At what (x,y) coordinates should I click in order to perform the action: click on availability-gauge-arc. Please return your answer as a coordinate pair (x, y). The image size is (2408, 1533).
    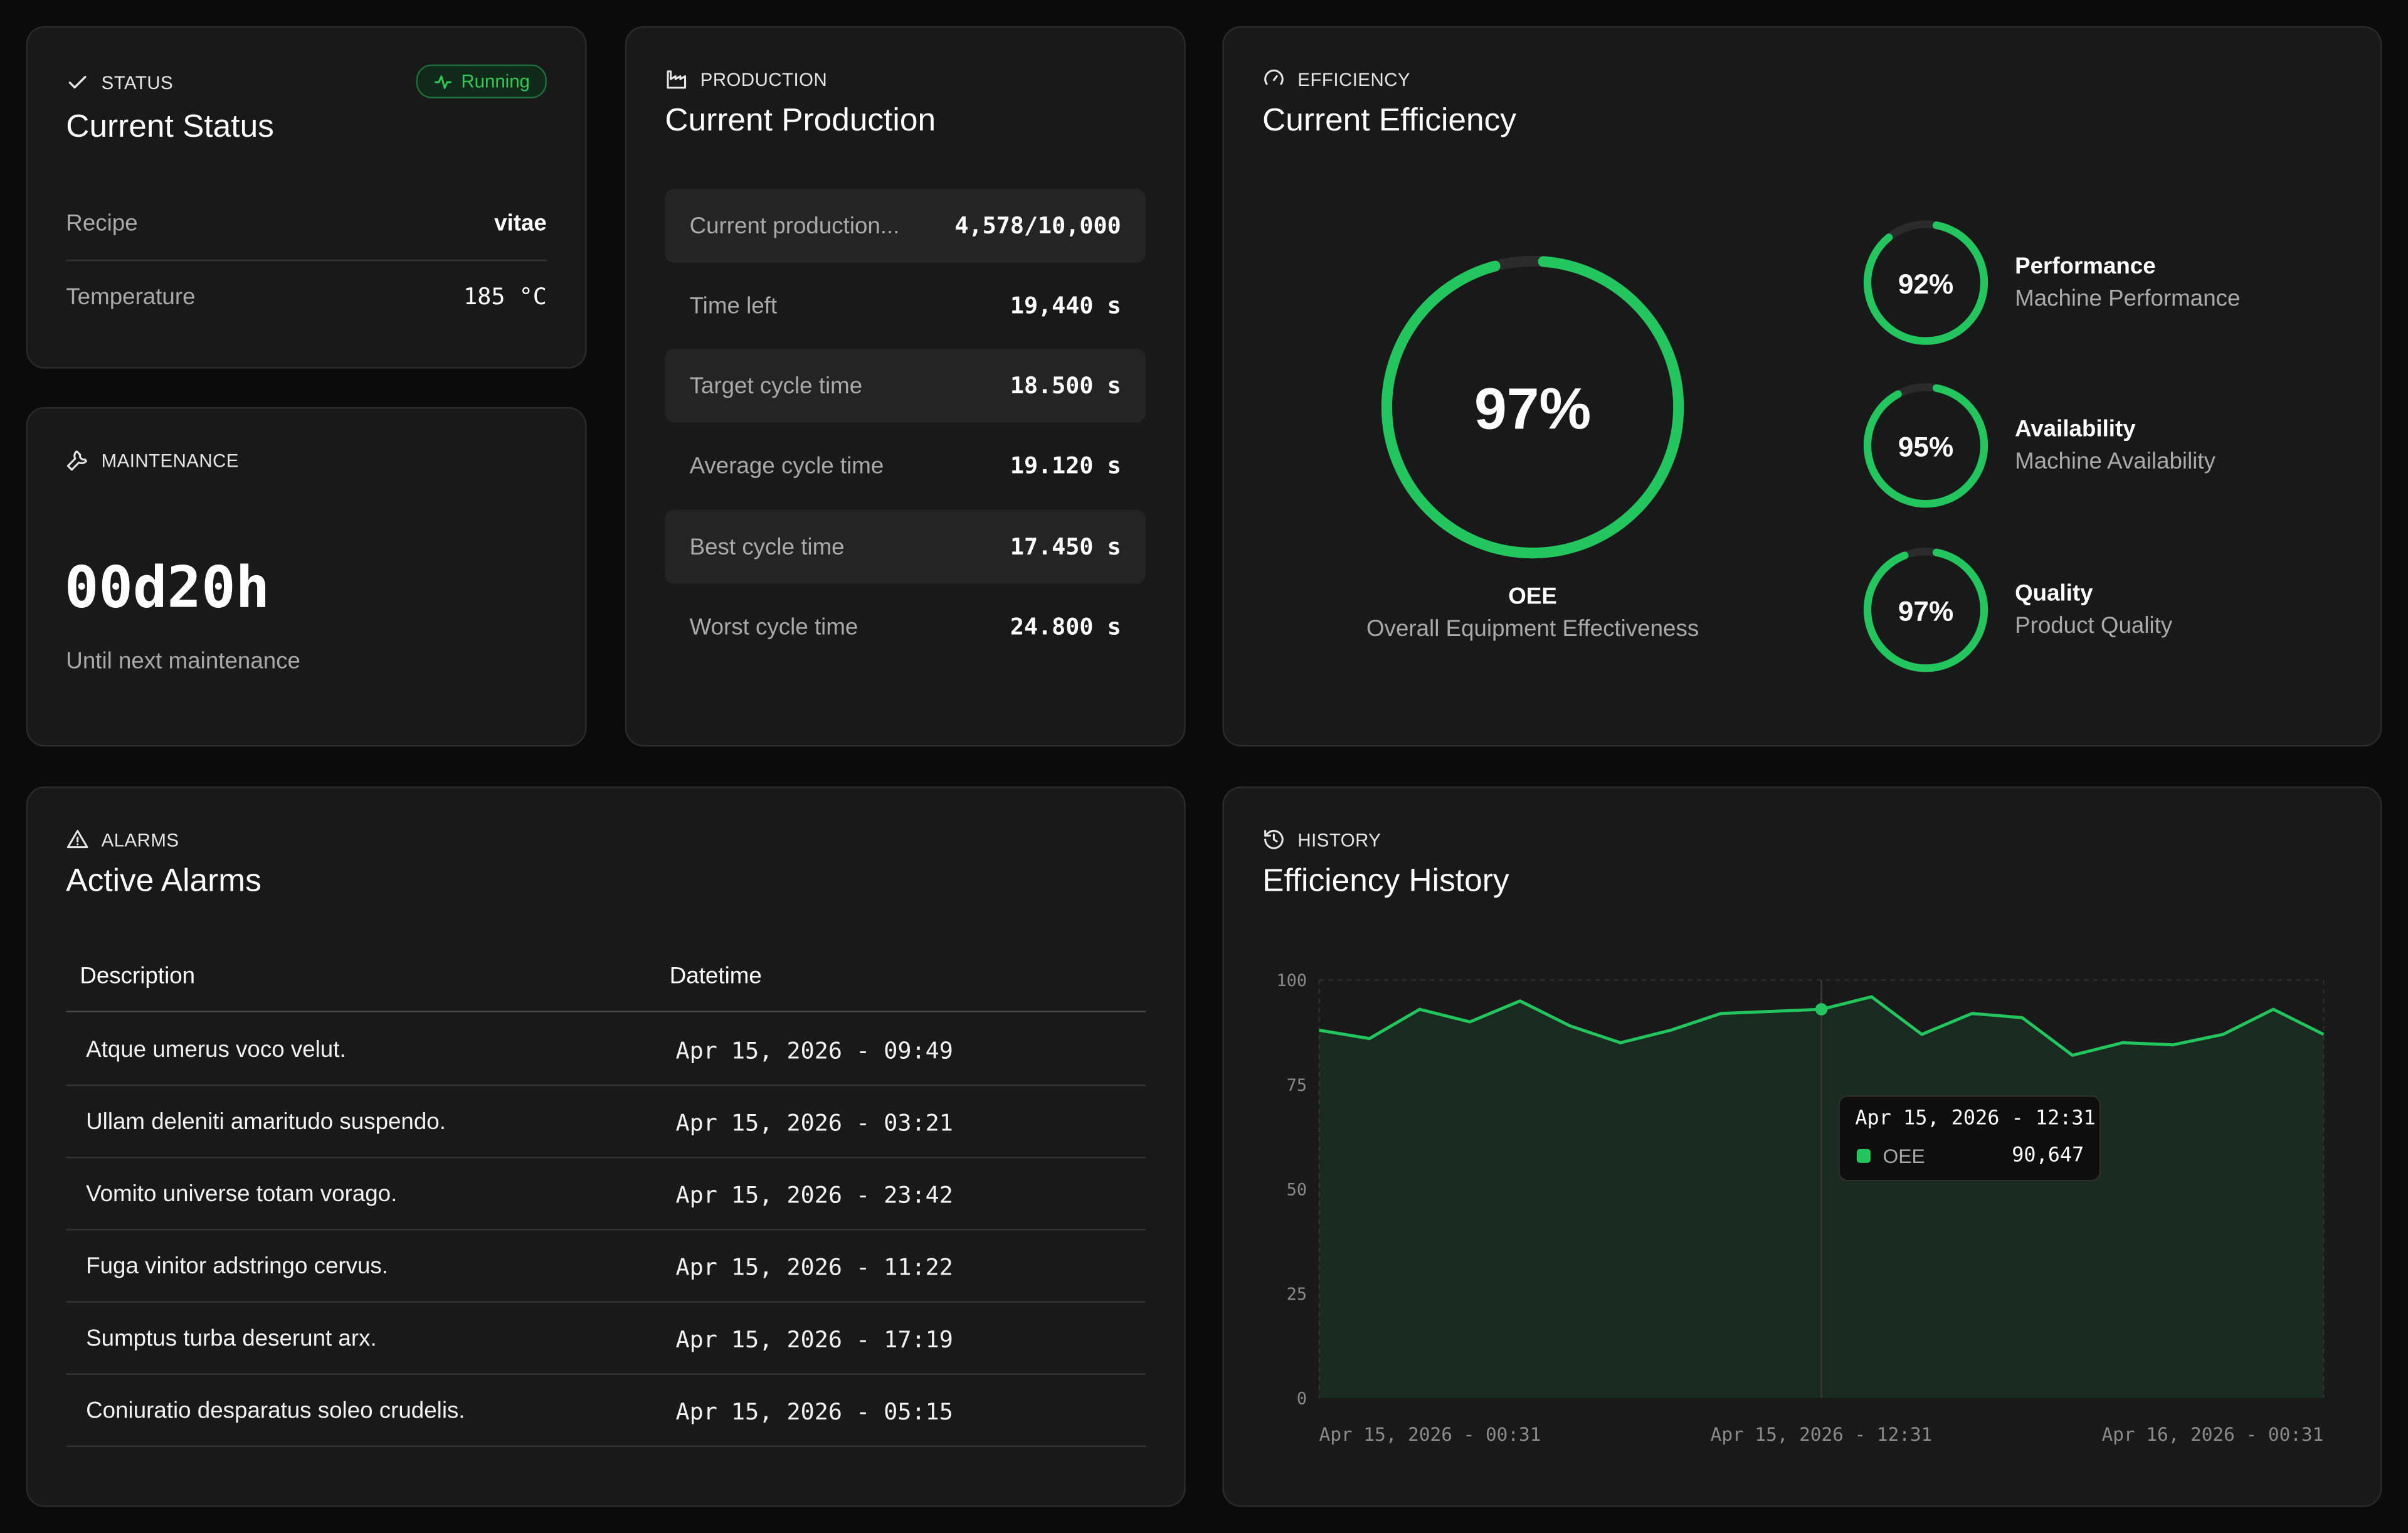
    Looking at the image, I should click on (1925, 446).